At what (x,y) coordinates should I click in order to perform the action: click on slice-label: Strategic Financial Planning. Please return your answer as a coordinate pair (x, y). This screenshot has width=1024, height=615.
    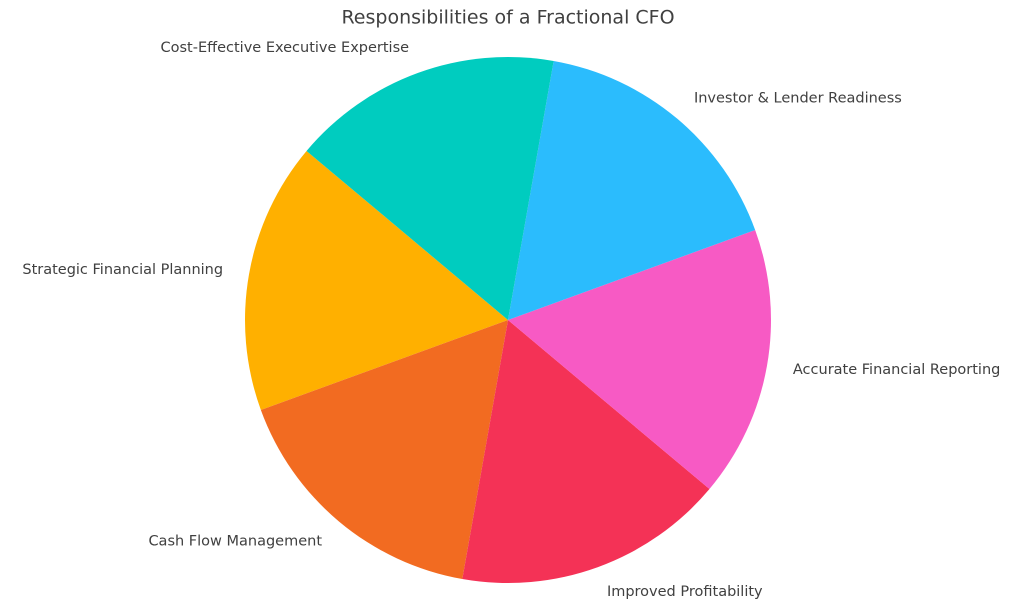
    Looking at the image, I should click on (122, 270).